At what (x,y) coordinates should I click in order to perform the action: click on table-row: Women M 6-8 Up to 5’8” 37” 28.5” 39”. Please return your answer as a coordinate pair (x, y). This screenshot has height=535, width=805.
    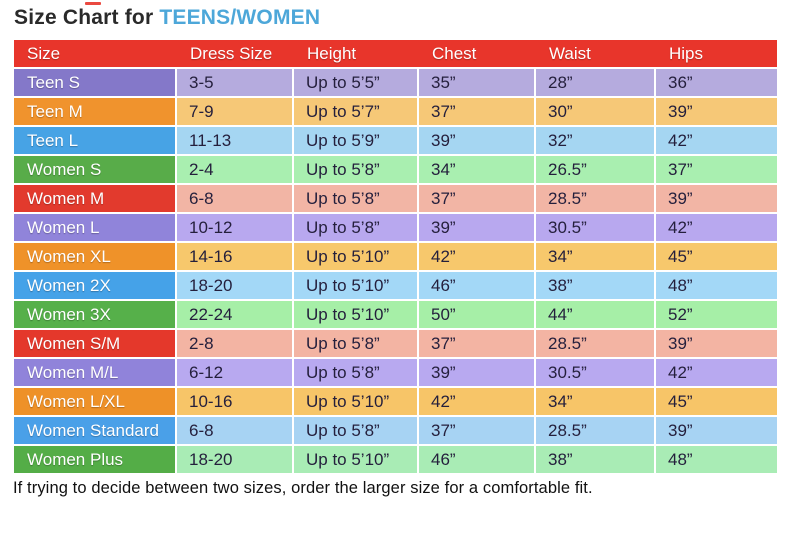
    Looking at the image, I should click on (395, 198).